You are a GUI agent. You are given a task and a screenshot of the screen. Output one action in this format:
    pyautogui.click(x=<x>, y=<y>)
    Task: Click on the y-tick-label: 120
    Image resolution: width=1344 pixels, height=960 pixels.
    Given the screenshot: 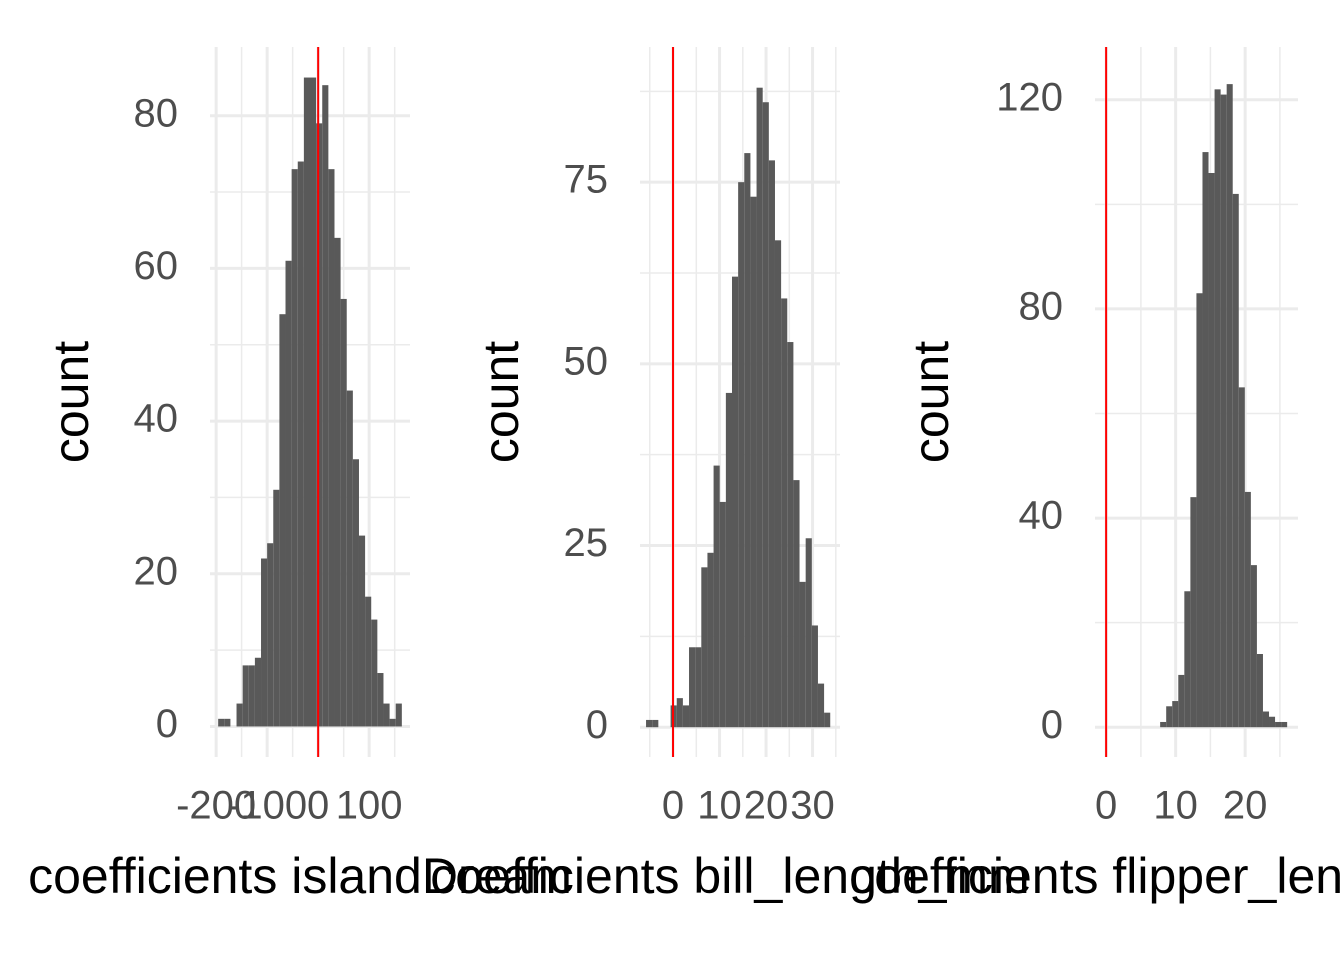 What is the action you would take?
    pyautogui.click(x=1029, y=97)
    